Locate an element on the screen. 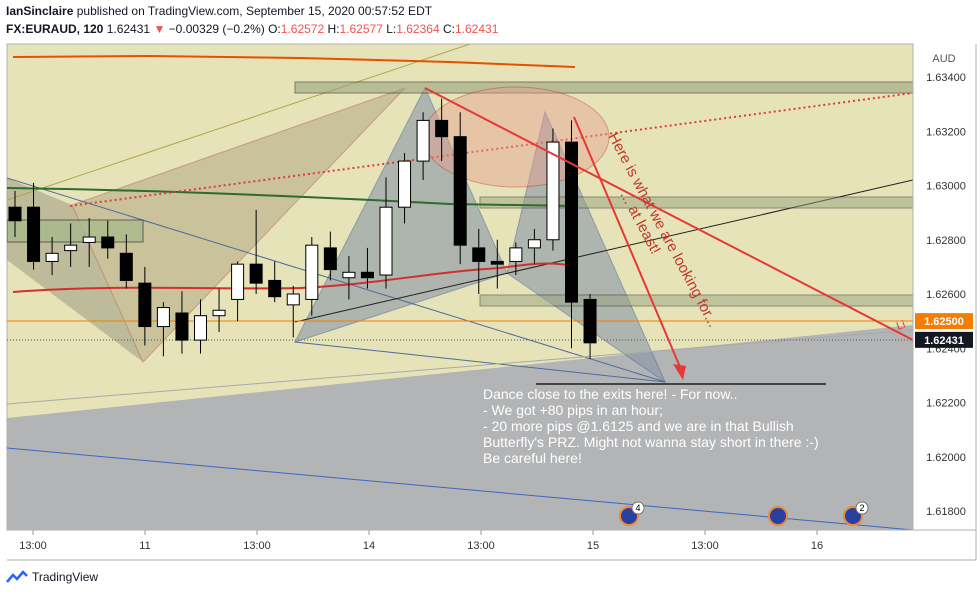 This screenshot has height=597, width=980. zone-lower is located at coordinates (696, 300).